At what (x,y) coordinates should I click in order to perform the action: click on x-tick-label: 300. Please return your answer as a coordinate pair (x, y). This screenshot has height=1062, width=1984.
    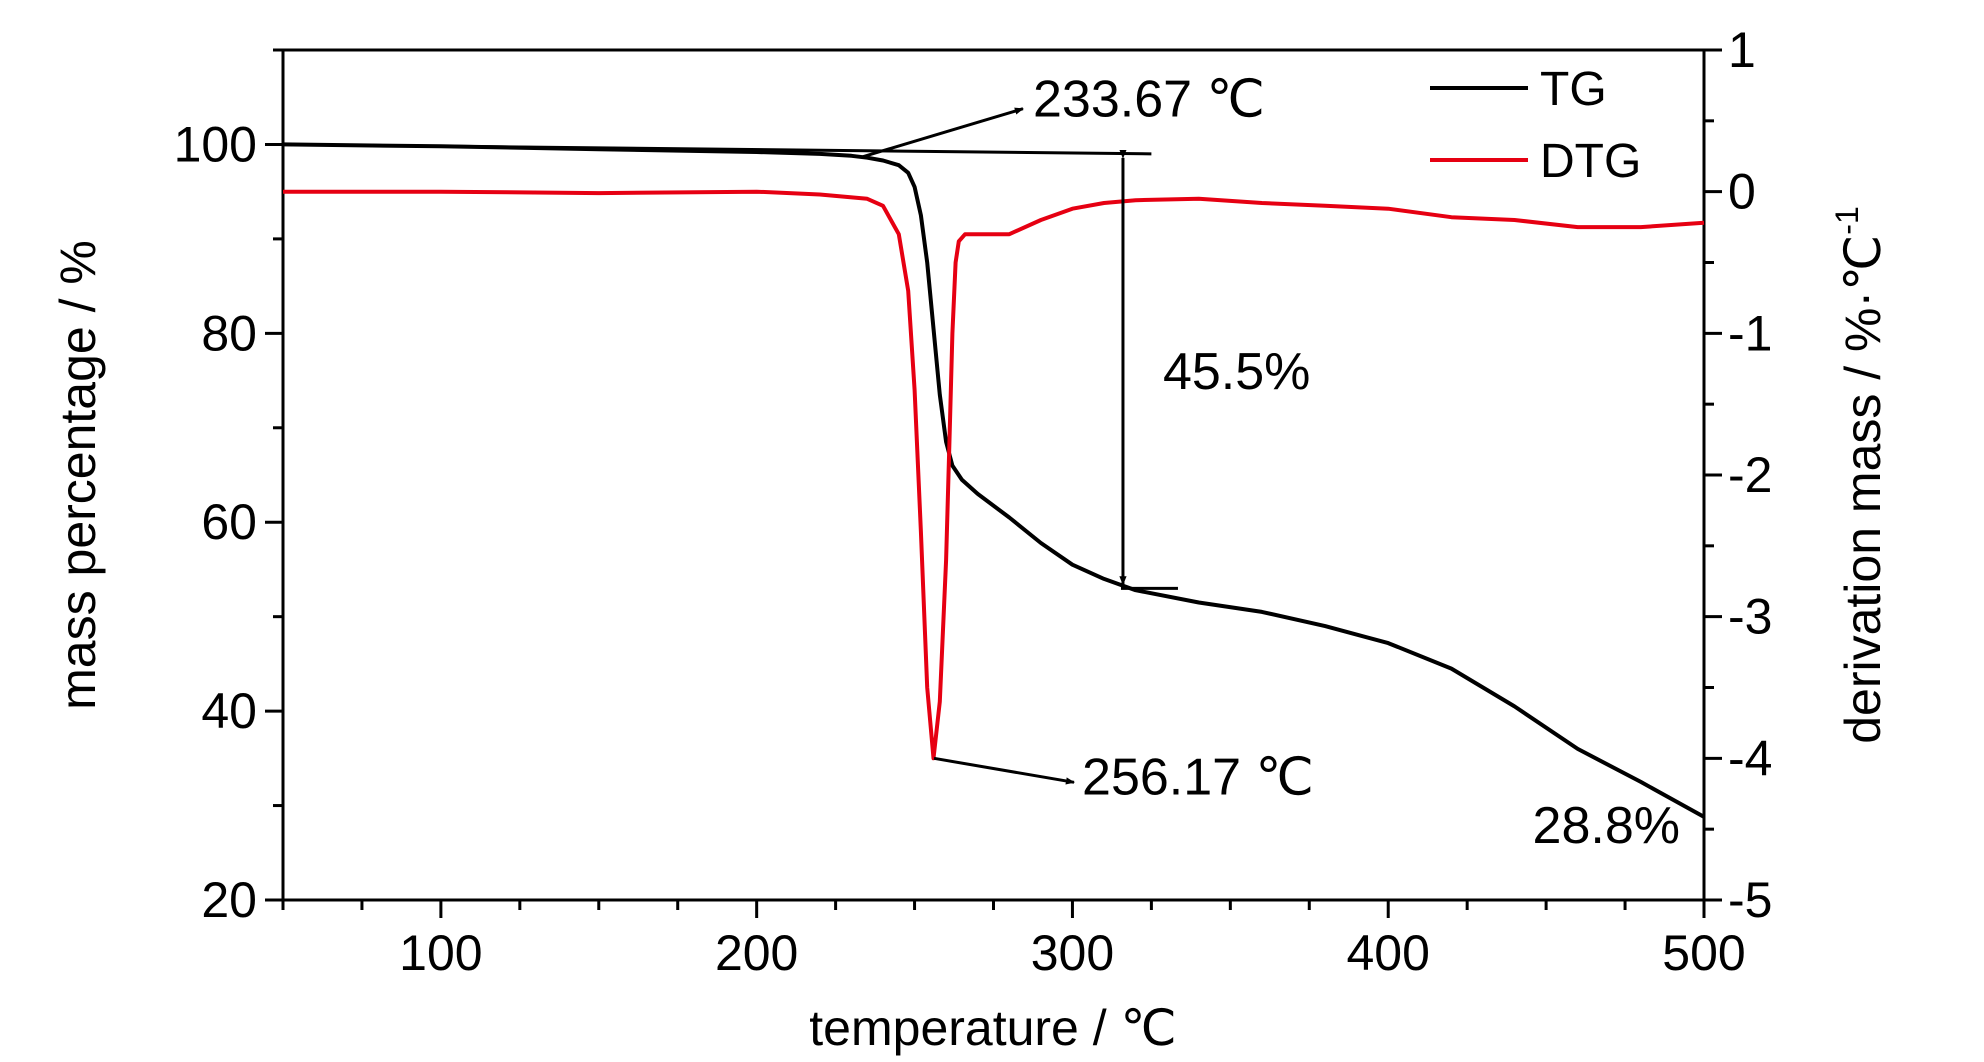
    Looking at the image, I should click on (1072, 953).